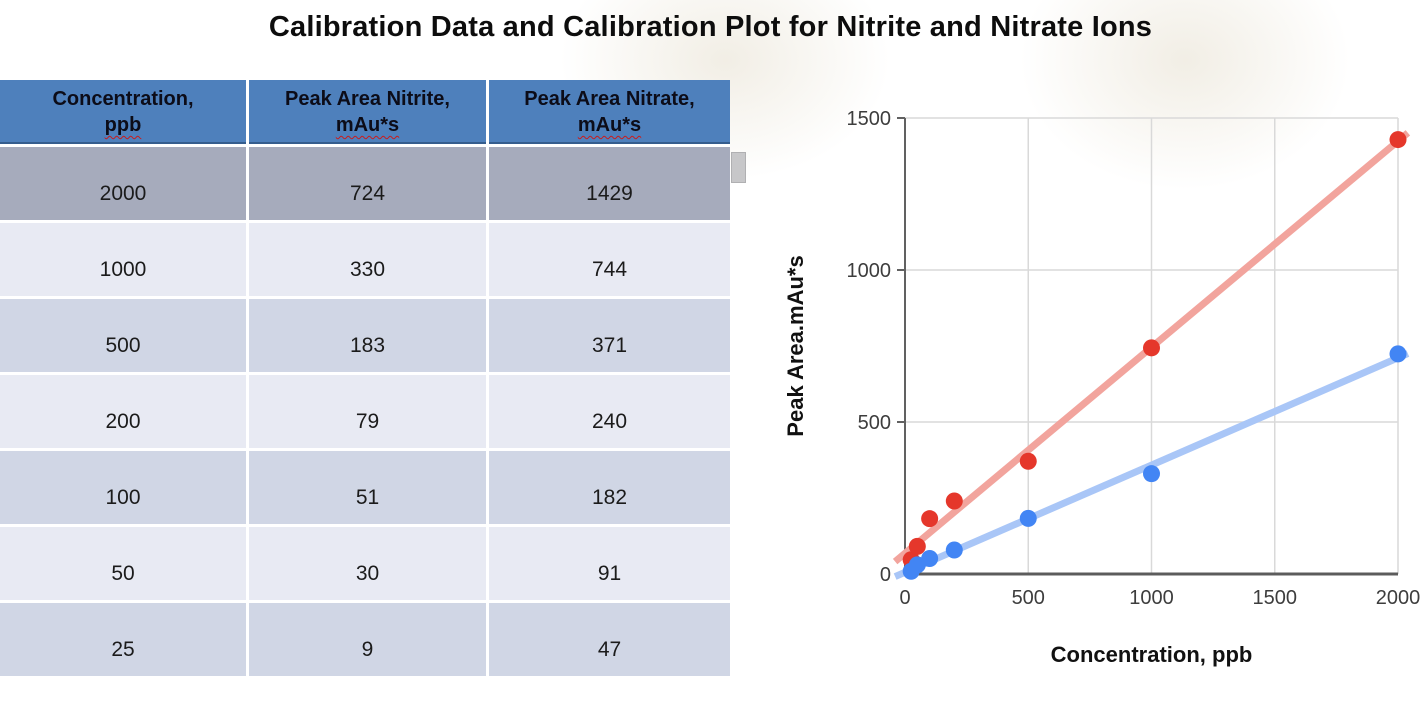 This screenshot has width=1421, height=715. I want to click on x-tick-label: 0, so click(904, 598).